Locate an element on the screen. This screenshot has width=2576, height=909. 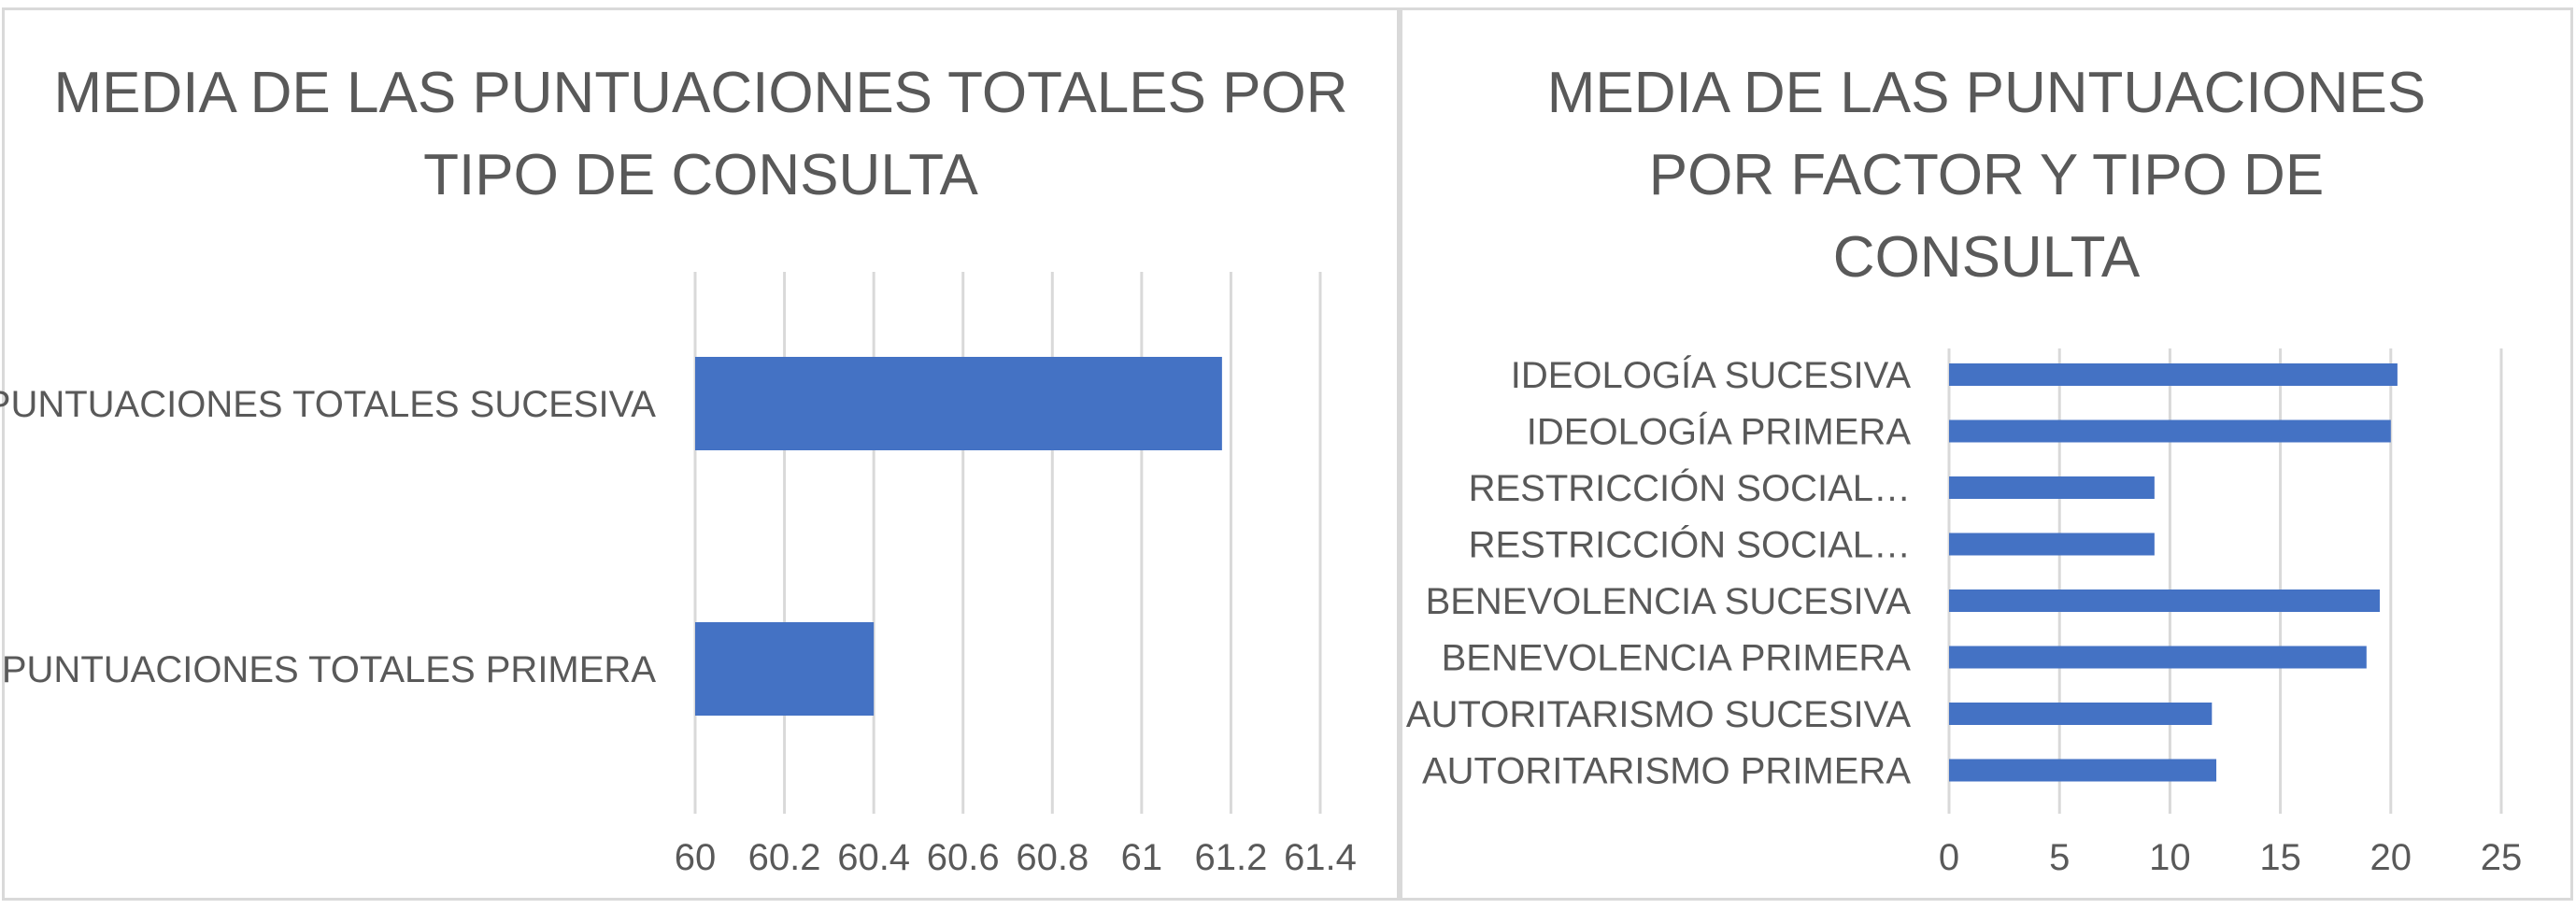
x-tick-label: 60.8 is located at coordinates (1052, 858).